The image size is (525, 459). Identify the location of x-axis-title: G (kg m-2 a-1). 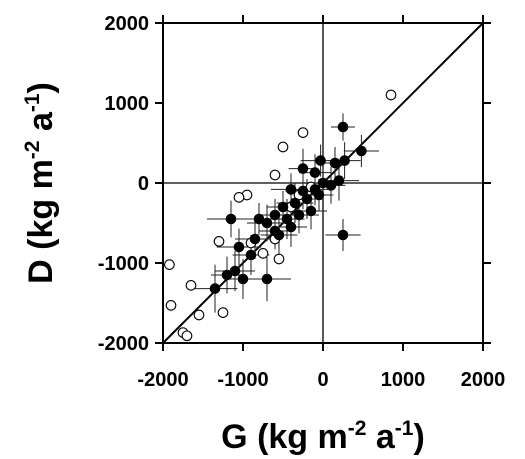
(323, 436).